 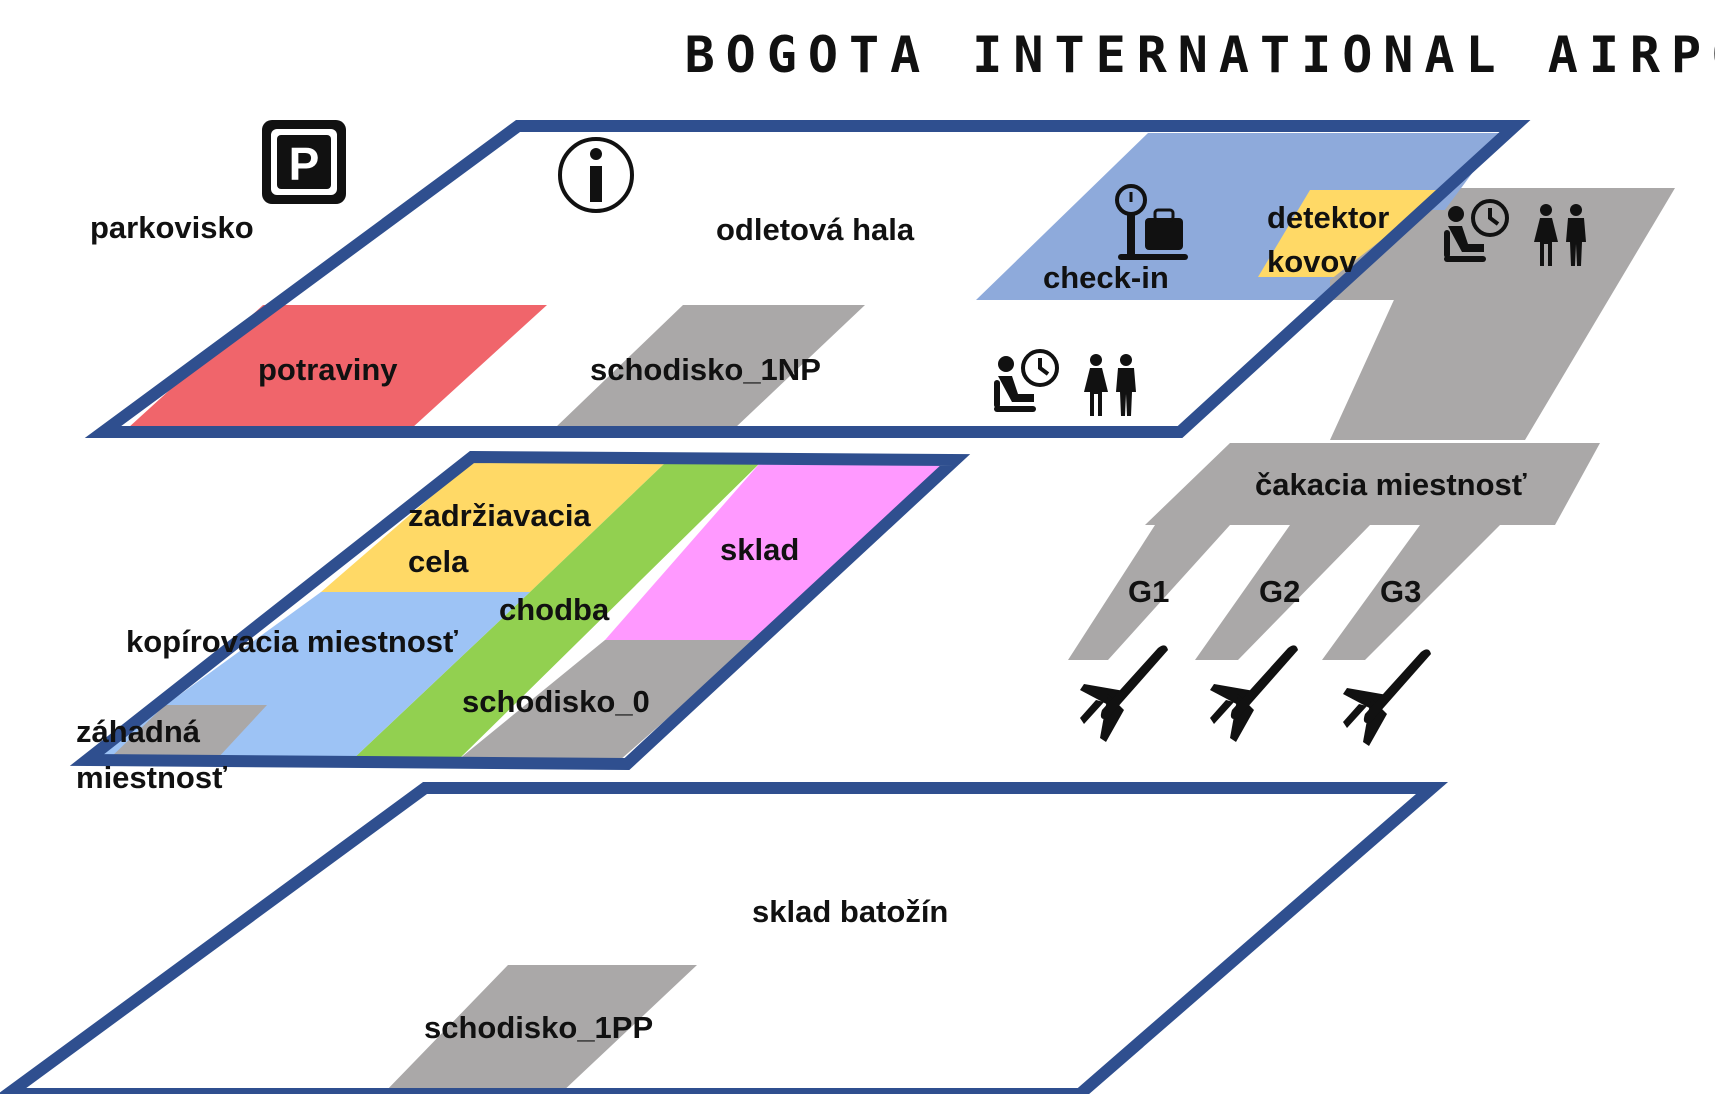 What do you see at coordinates (328, 369) in the screenshot?
I see `food-label: potraviny` at bounding box center [328, 369].